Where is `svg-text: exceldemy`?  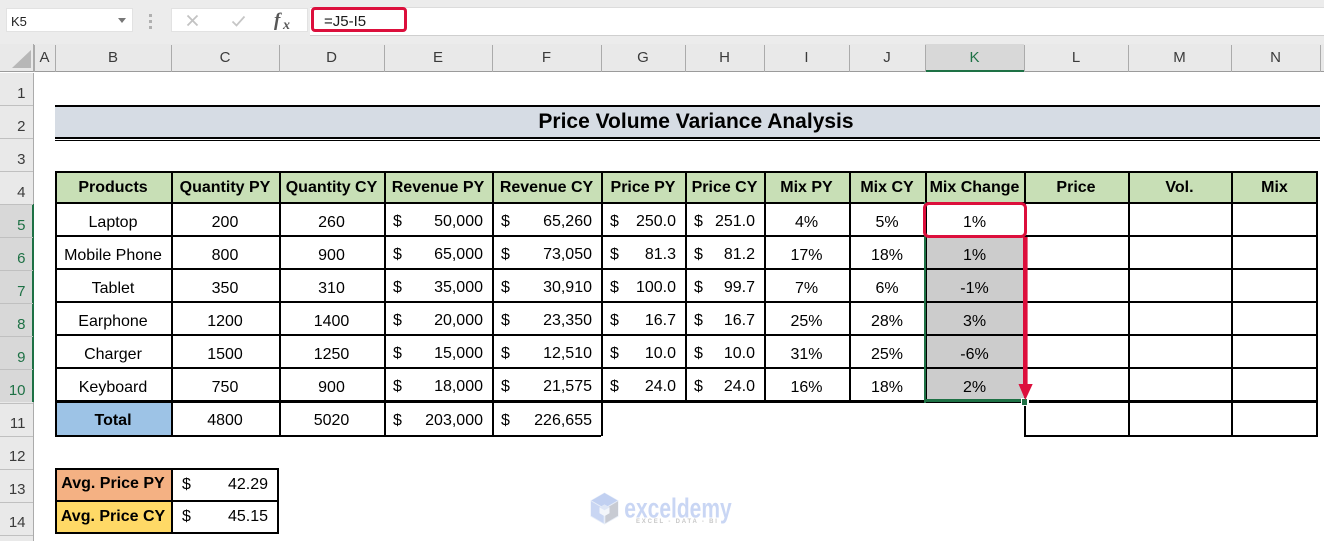 svg-text: exceldemy is located at coordinates (678, 509).